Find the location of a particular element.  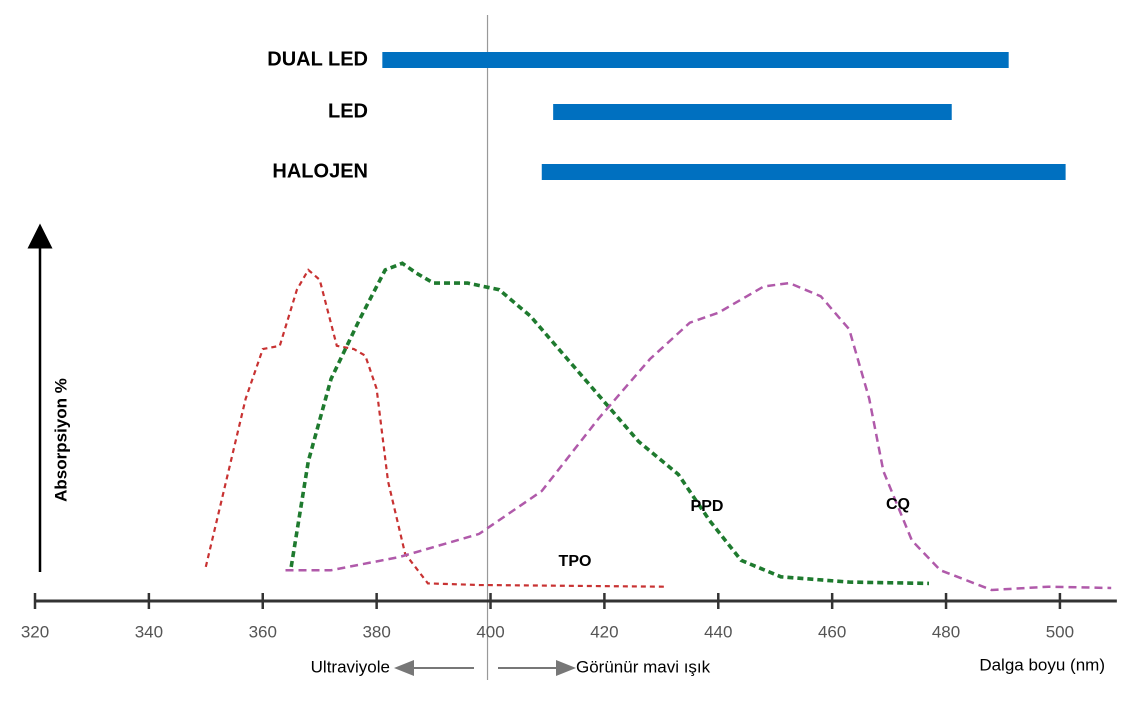

uv-annotation: Ultraviyole is located at coordinates (350, 666).